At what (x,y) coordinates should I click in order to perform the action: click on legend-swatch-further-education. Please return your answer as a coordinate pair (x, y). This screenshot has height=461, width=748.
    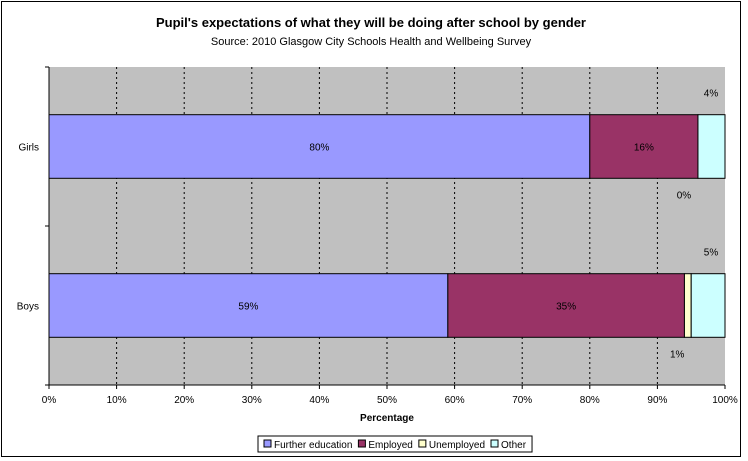
    Looking at the image, I should click on (267, 443).